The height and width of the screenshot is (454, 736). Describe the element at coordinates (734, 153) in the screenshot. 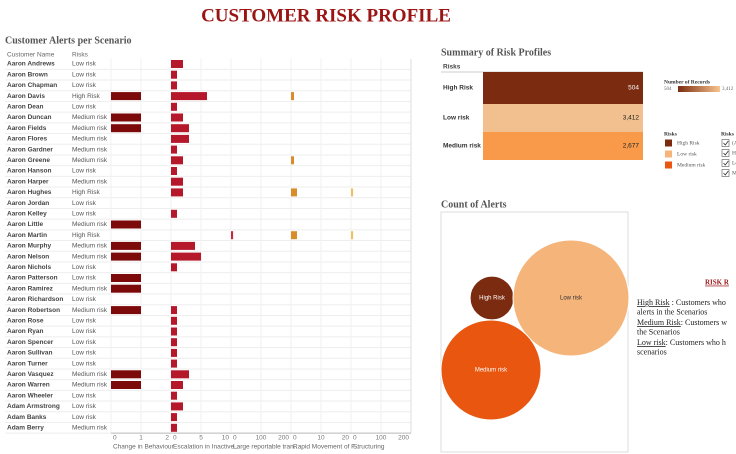

I see `filter-option: High Risk` at that location.